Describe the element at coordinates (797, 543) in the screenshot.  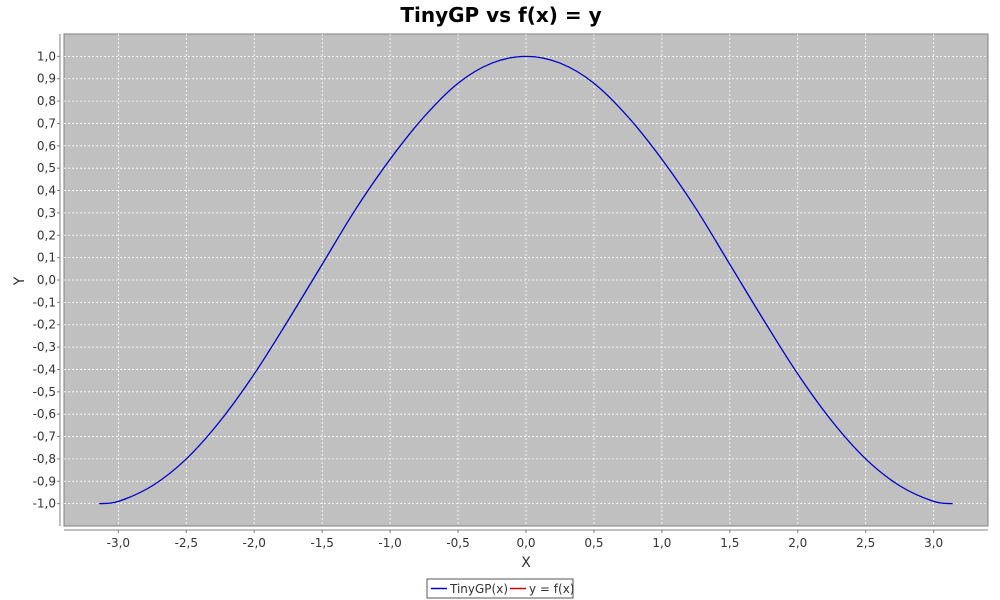
I see `x-tick-label: 2,0` at that location.